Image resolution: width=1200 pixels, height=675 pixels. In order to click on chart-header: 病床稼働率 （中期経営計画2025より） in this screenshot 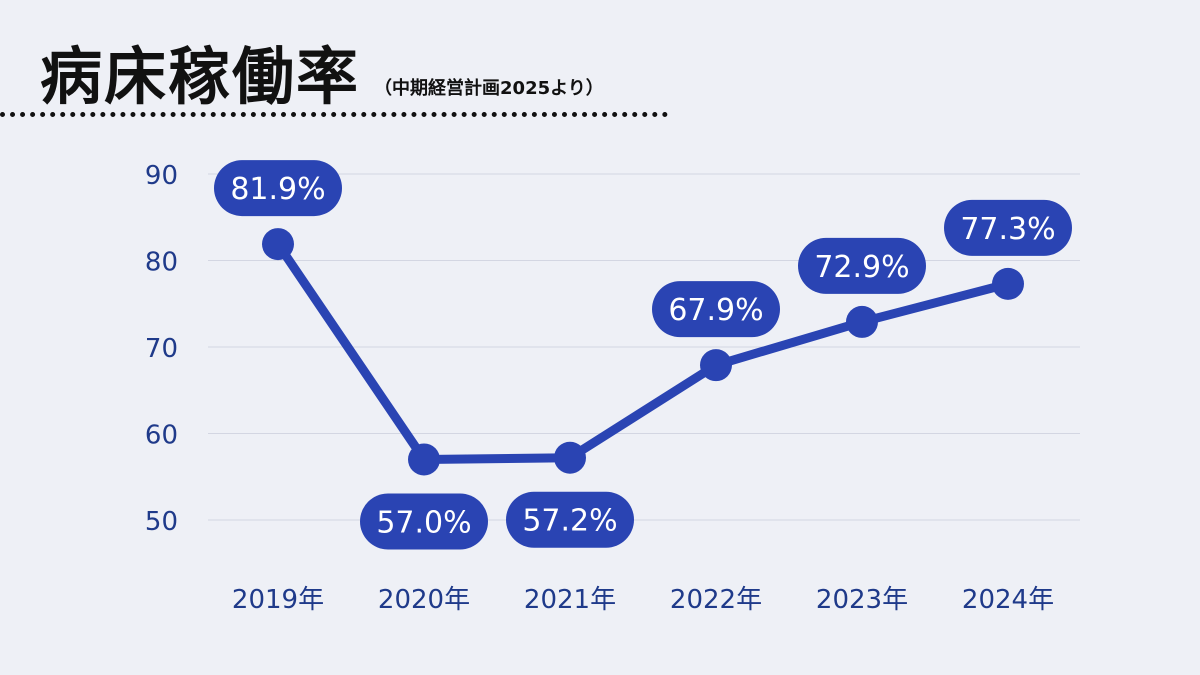, I will do `click(322, 68)`.